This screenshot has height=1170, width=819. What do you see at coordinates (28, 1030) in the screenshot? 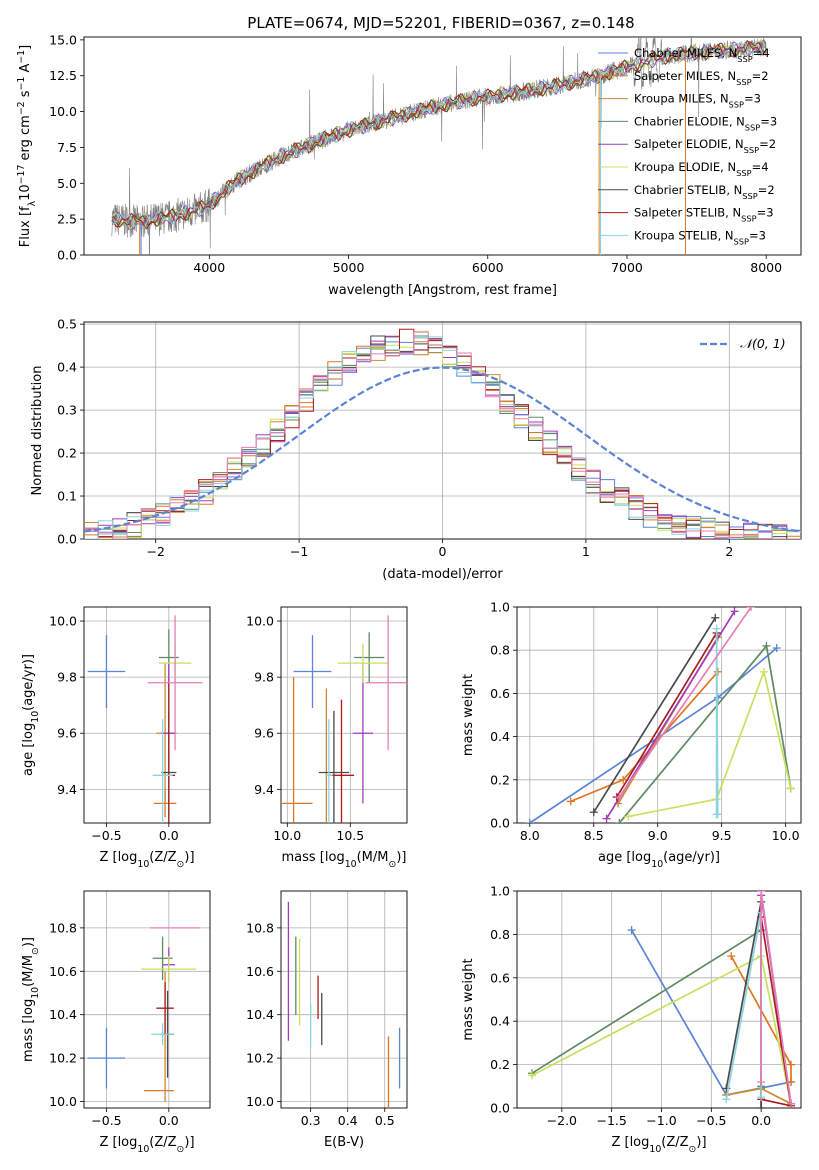
I see `y-axis-label-part: mass [log` at bounding box center [28, 1030].